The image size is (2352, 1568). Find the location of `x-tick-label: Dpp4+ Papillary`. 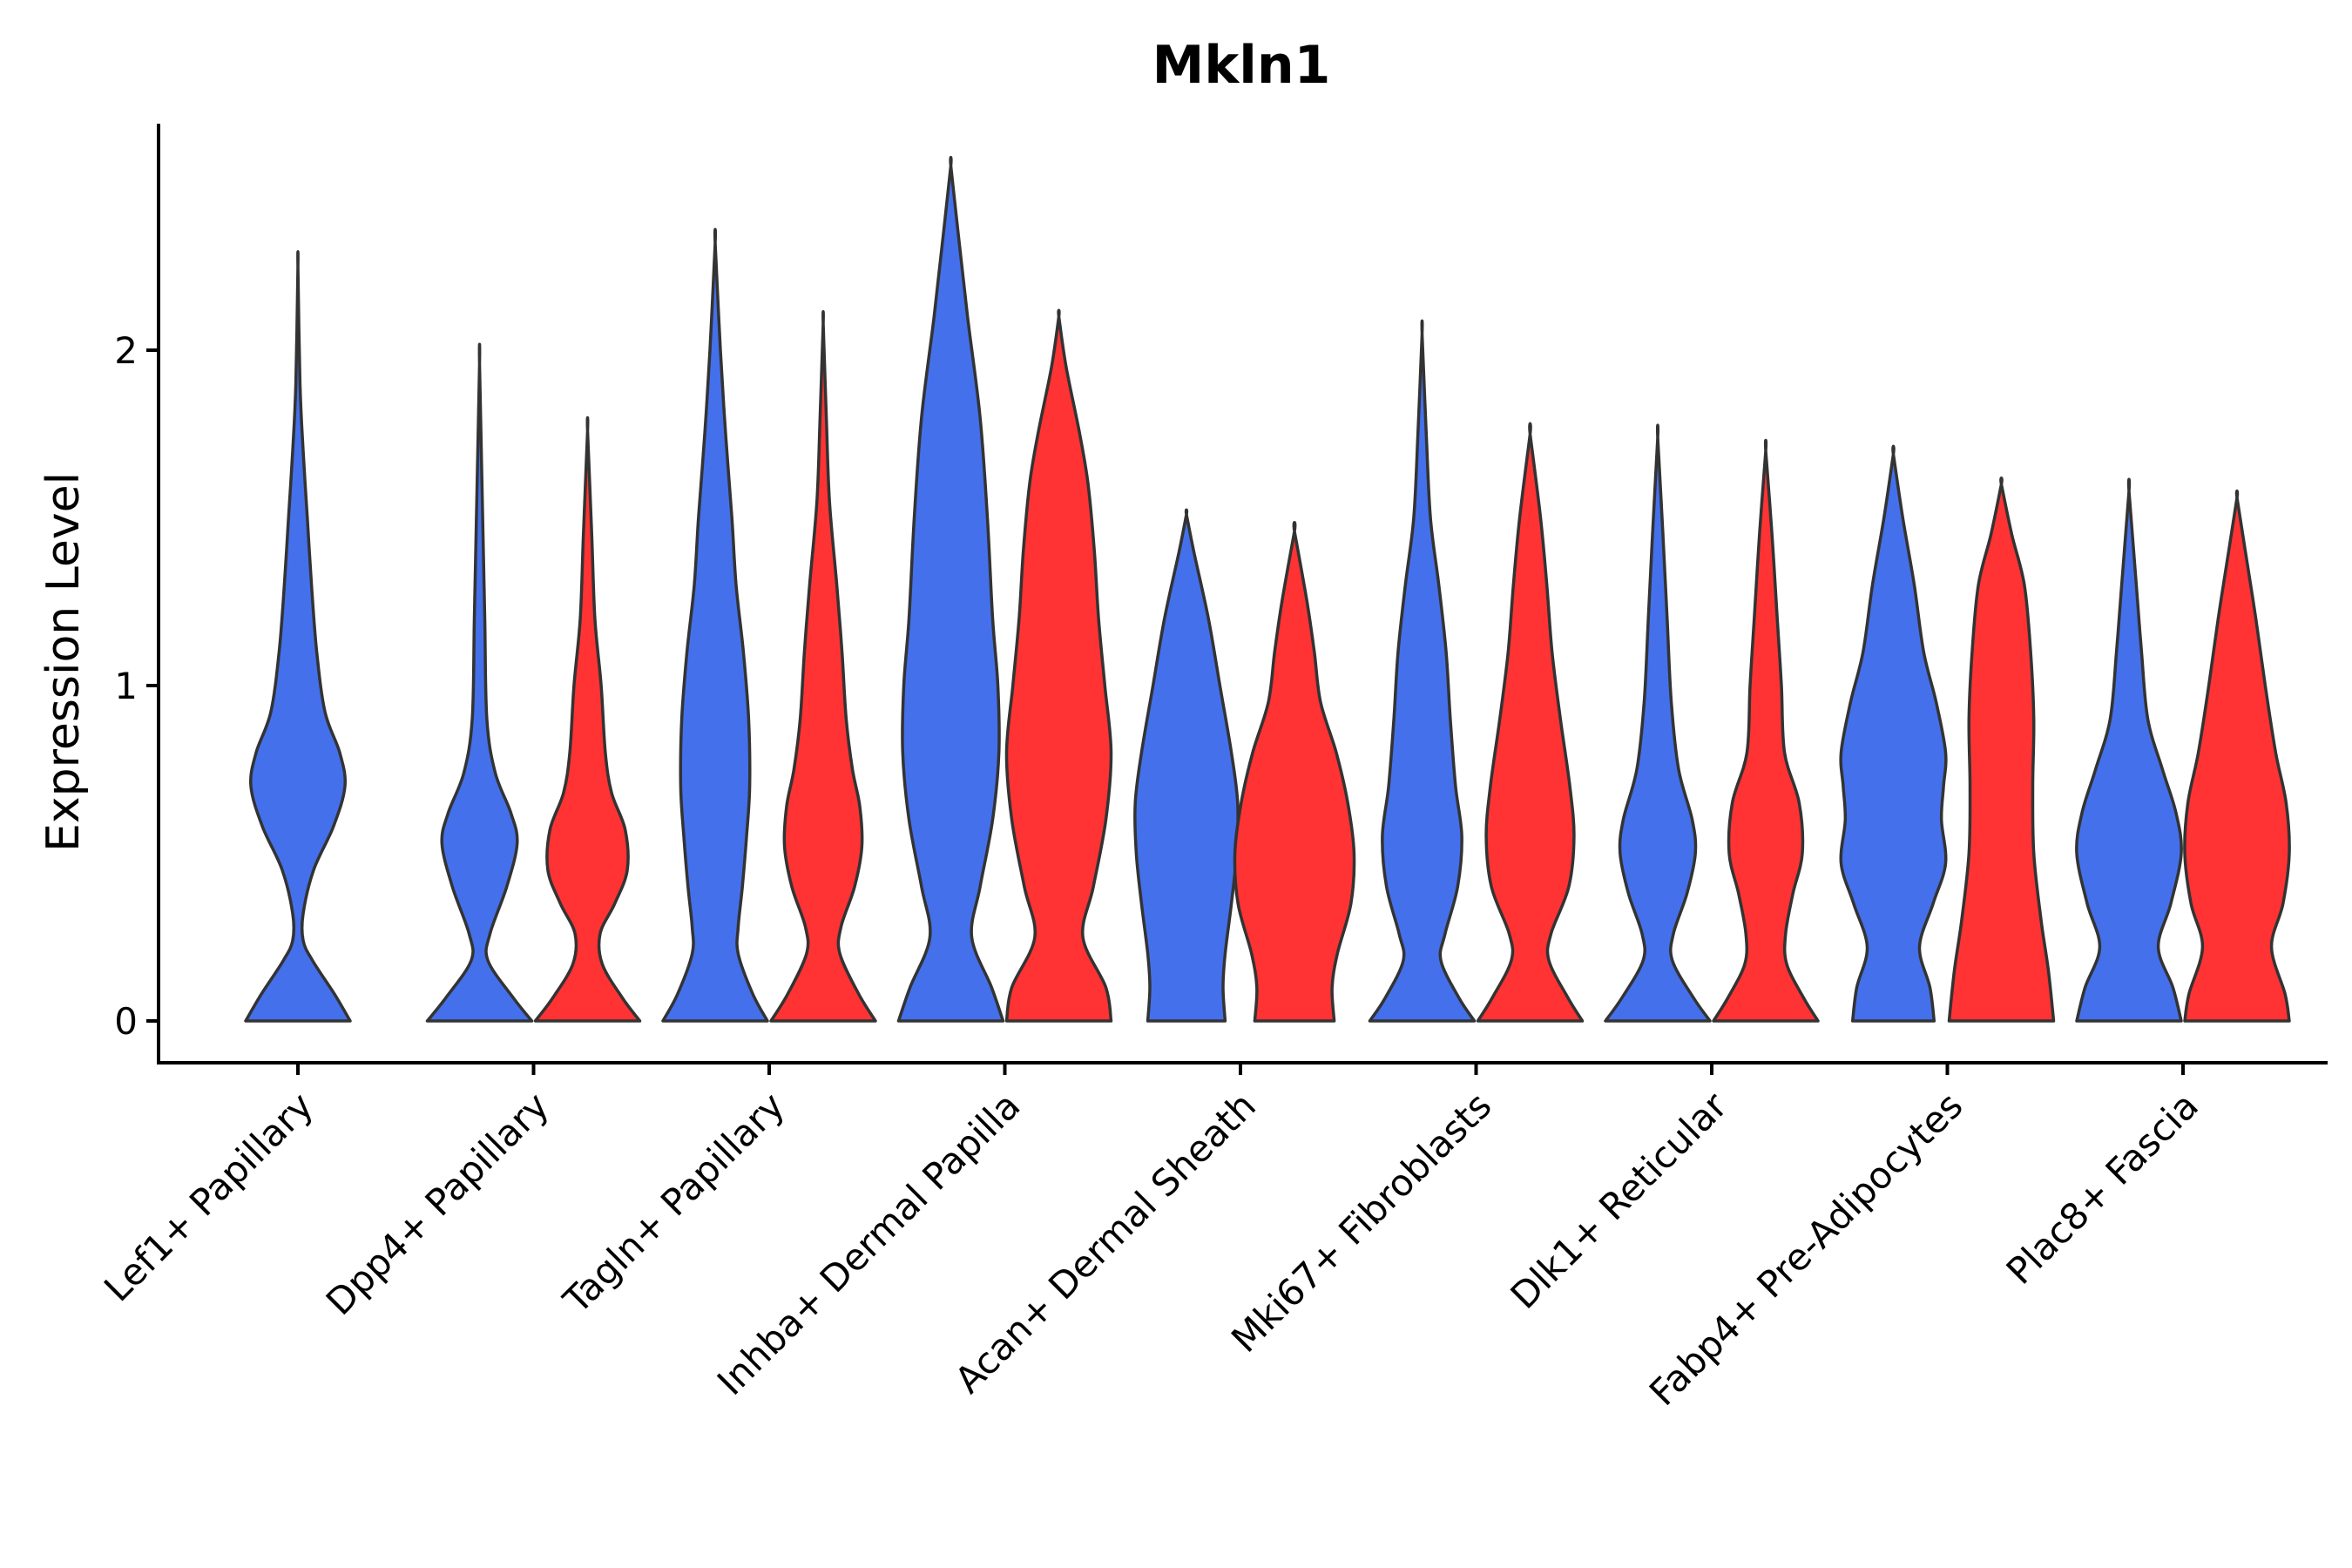

x-tick-label: Dpp4+ Papillary is located at coordinates (438, 1203).